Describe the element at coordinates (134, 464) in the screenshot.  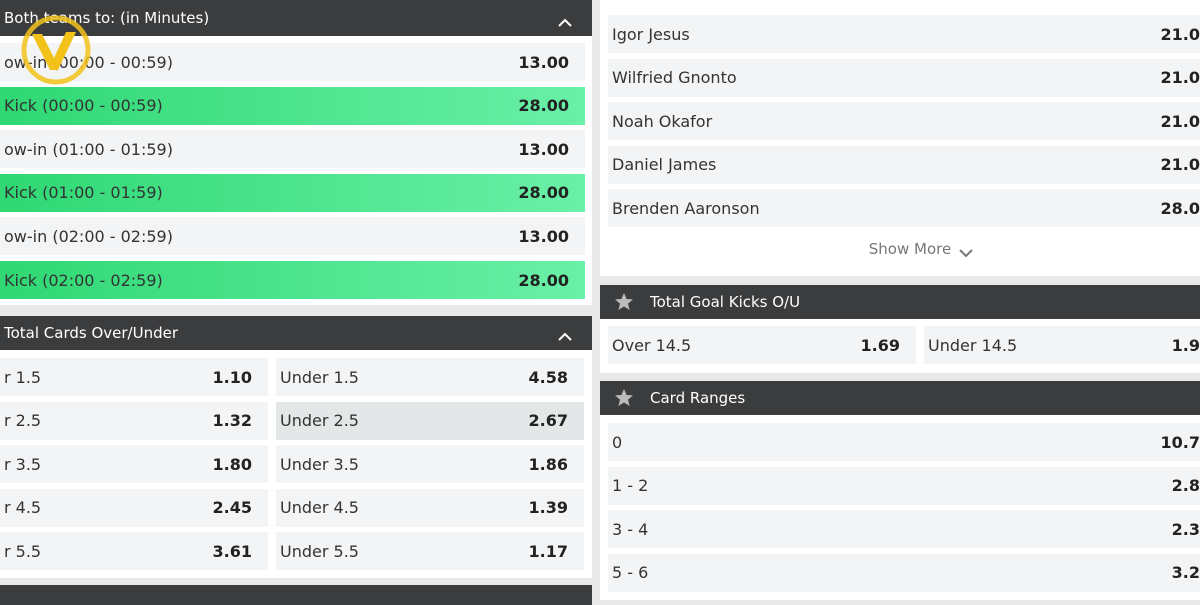
I see `odds-row: r 3.5 1.80` at that location.